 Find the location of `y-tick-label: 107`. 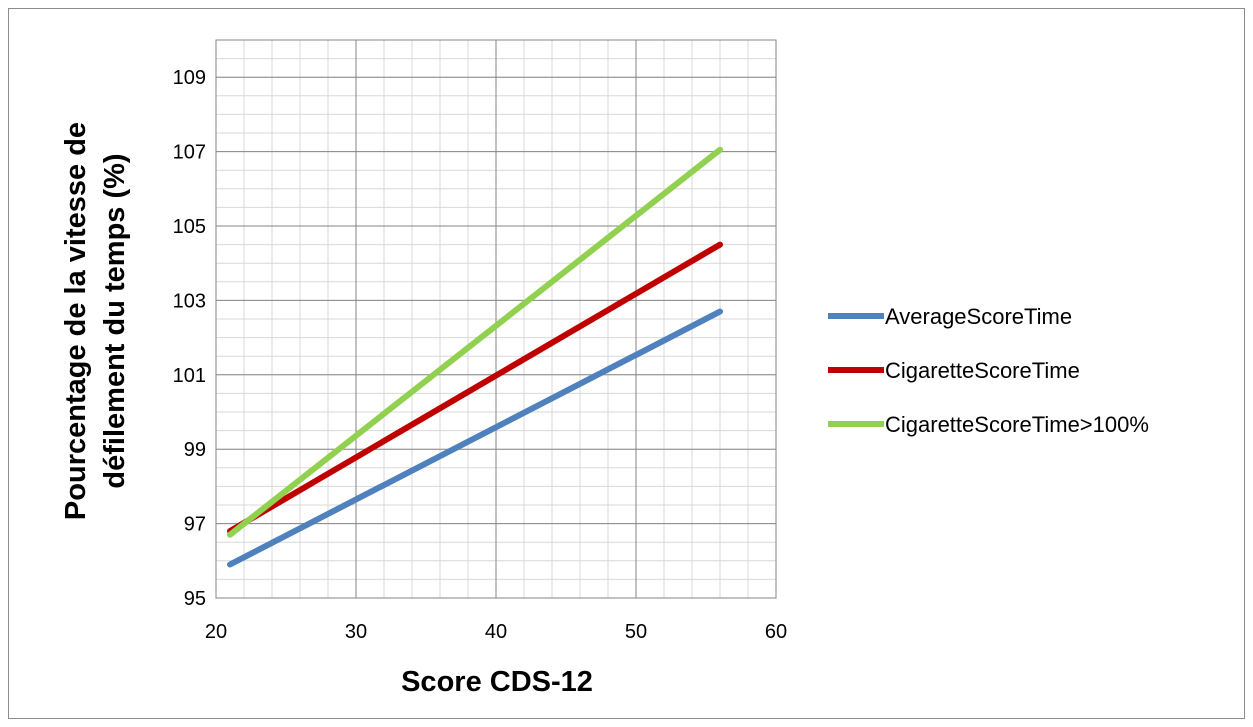

y-tick-label: 107 is located at coordinates (189, 153).